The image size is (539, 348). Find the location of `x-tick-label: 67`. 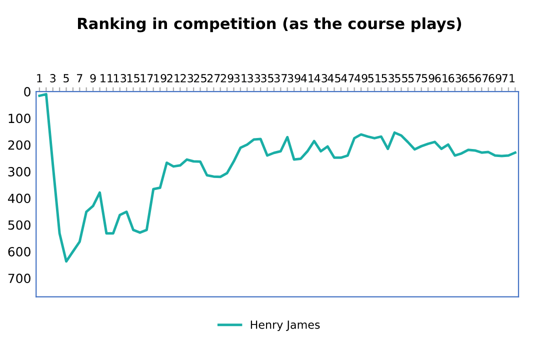

x-tick-label: 67 is located at coordinates (481, 78).